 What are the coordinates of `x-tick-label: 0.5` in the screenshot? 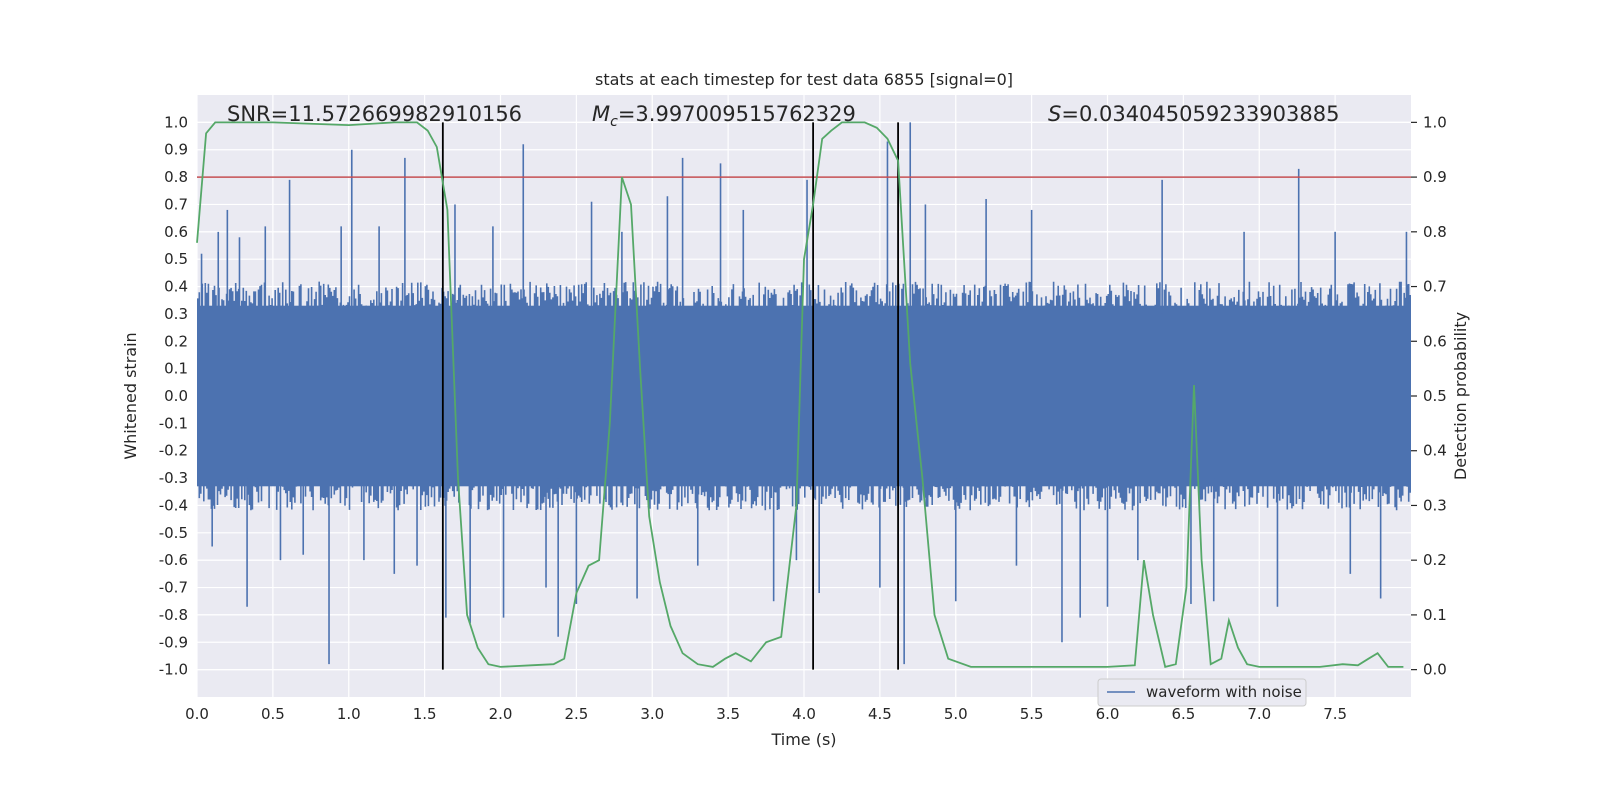 It's located at (273, 714).